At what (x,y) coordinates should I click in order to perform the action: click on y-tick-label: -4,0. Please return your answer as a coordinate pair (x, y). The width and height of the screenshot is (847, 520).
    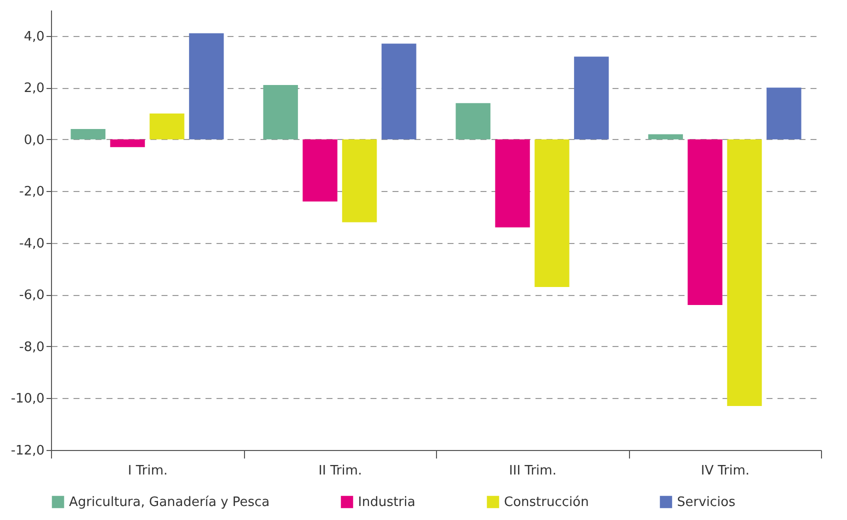
    Looking at the image, I should click on (31, 244).